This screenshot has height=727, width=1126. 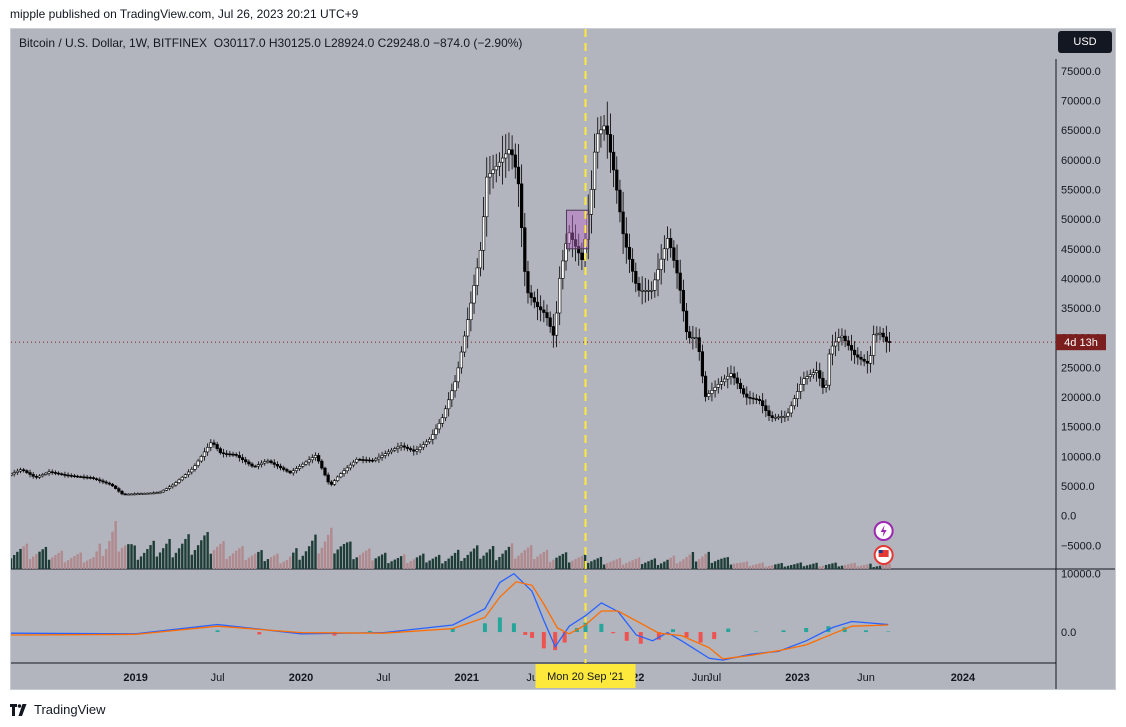 I want to click on price-axis-label: 65000.0, so click(x=1081, y=131).